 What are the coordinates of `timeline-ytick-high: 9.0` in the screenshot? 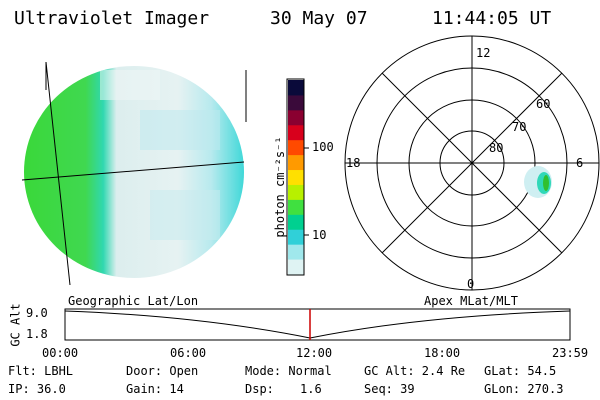 It's located at (37, 313).